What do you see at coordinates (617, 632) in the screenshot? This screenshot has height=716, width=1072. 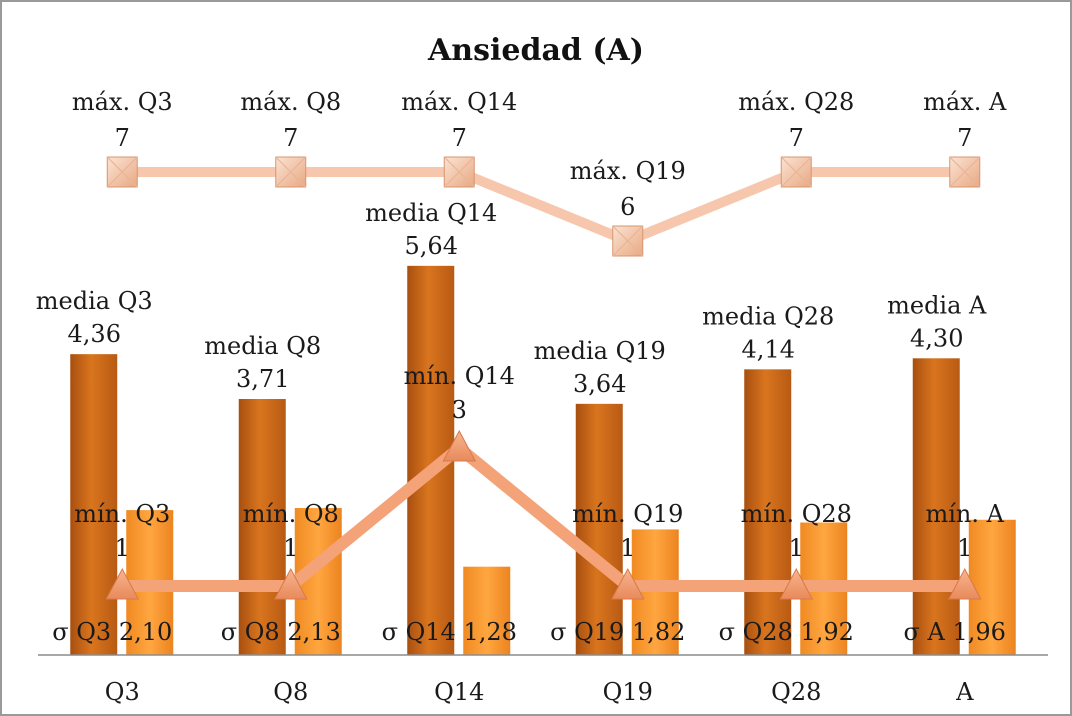 I see `sd-label: σ Q19 1,82` at bounding box center [617, 632].